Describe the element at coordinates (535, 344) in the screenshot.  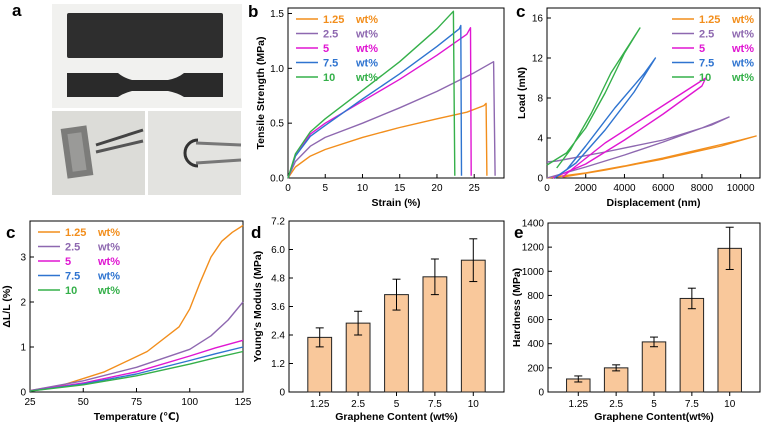
I see `y-tick-label: 400` at that location.